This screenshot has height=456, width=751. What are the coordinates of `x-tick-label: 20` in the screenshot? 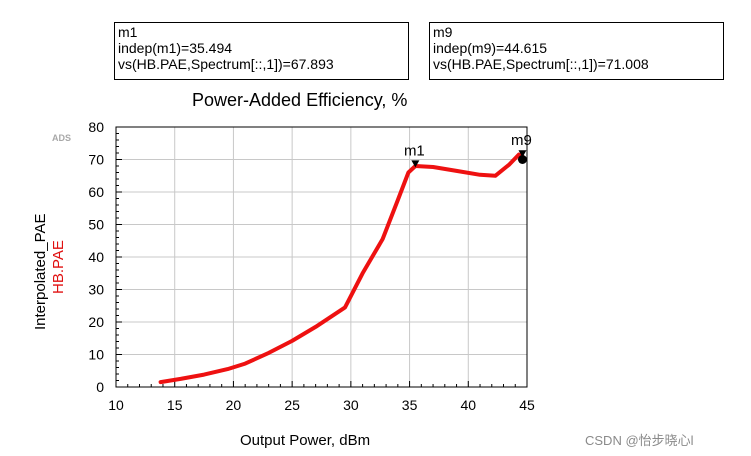 It's located at (234, 405).